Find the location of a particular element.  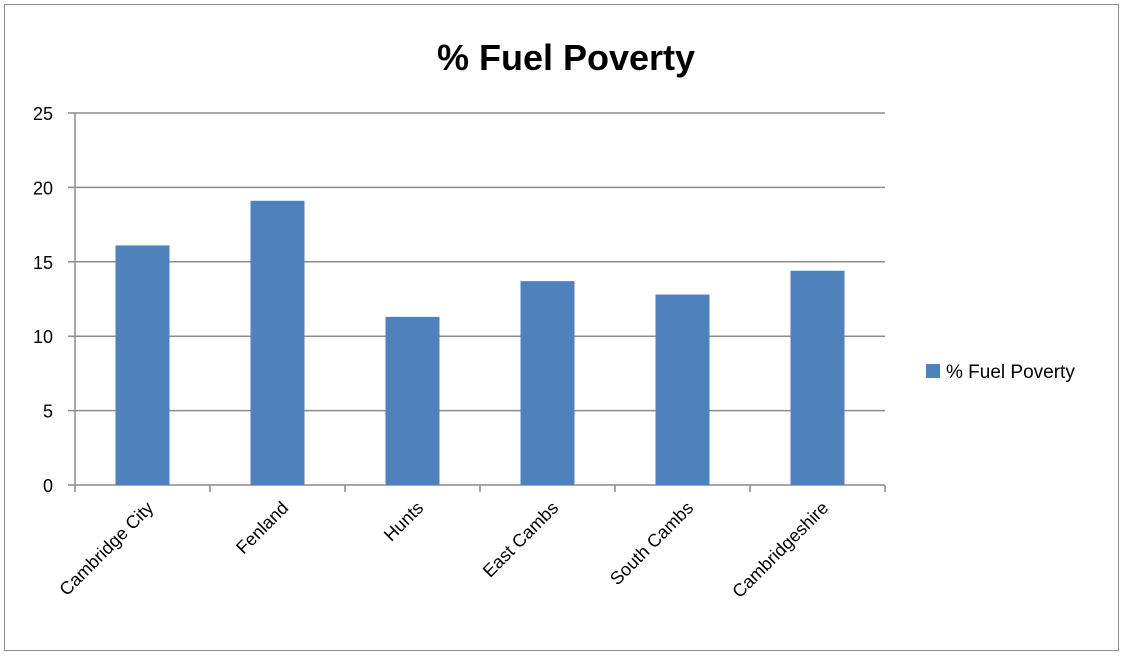

y-tick-label: 20 is located at coordinates (43, 188).